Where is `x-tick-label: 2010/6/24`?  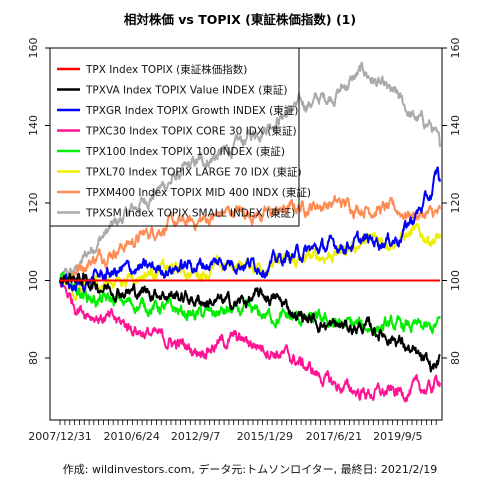 x-tick-label: 2010/6/24 is located at coordinates (132, 436).